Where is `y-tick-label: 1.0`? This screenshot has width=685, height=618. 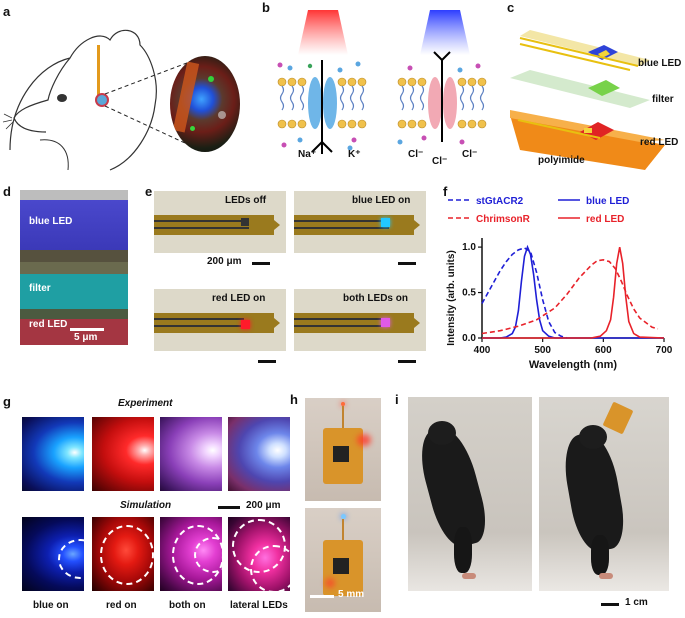
y-tick-label: 1.0 is located at coordinates (469, 247).